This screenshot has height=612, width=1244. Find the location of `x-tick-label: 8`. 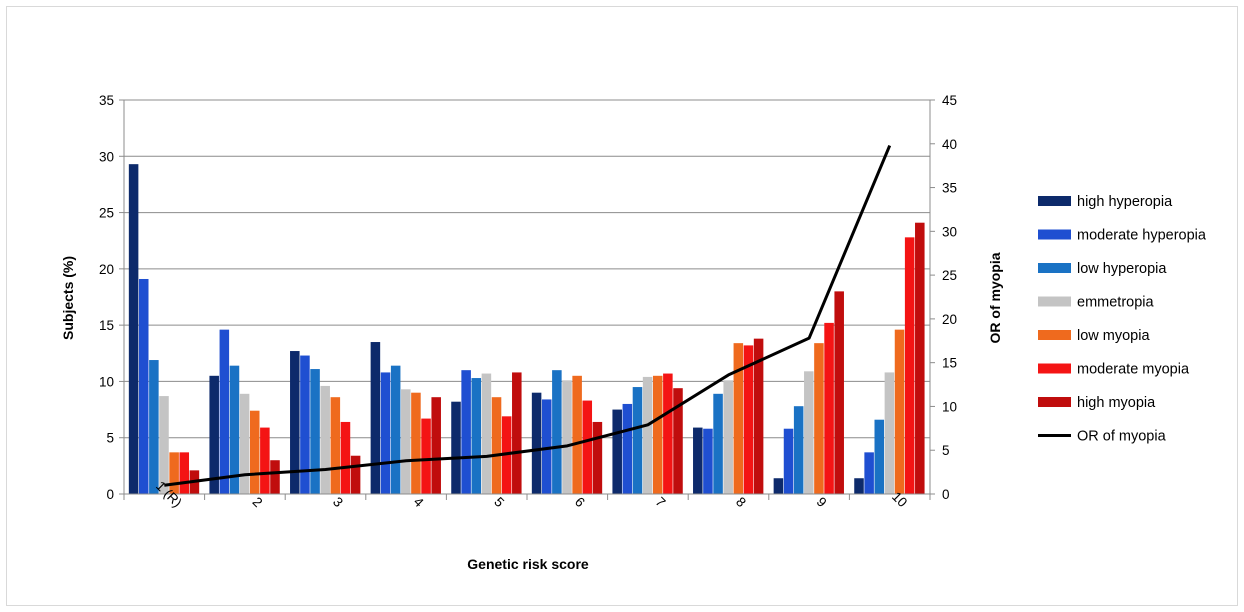

x-tick-label: 8 is located at coordinates (741, 502).